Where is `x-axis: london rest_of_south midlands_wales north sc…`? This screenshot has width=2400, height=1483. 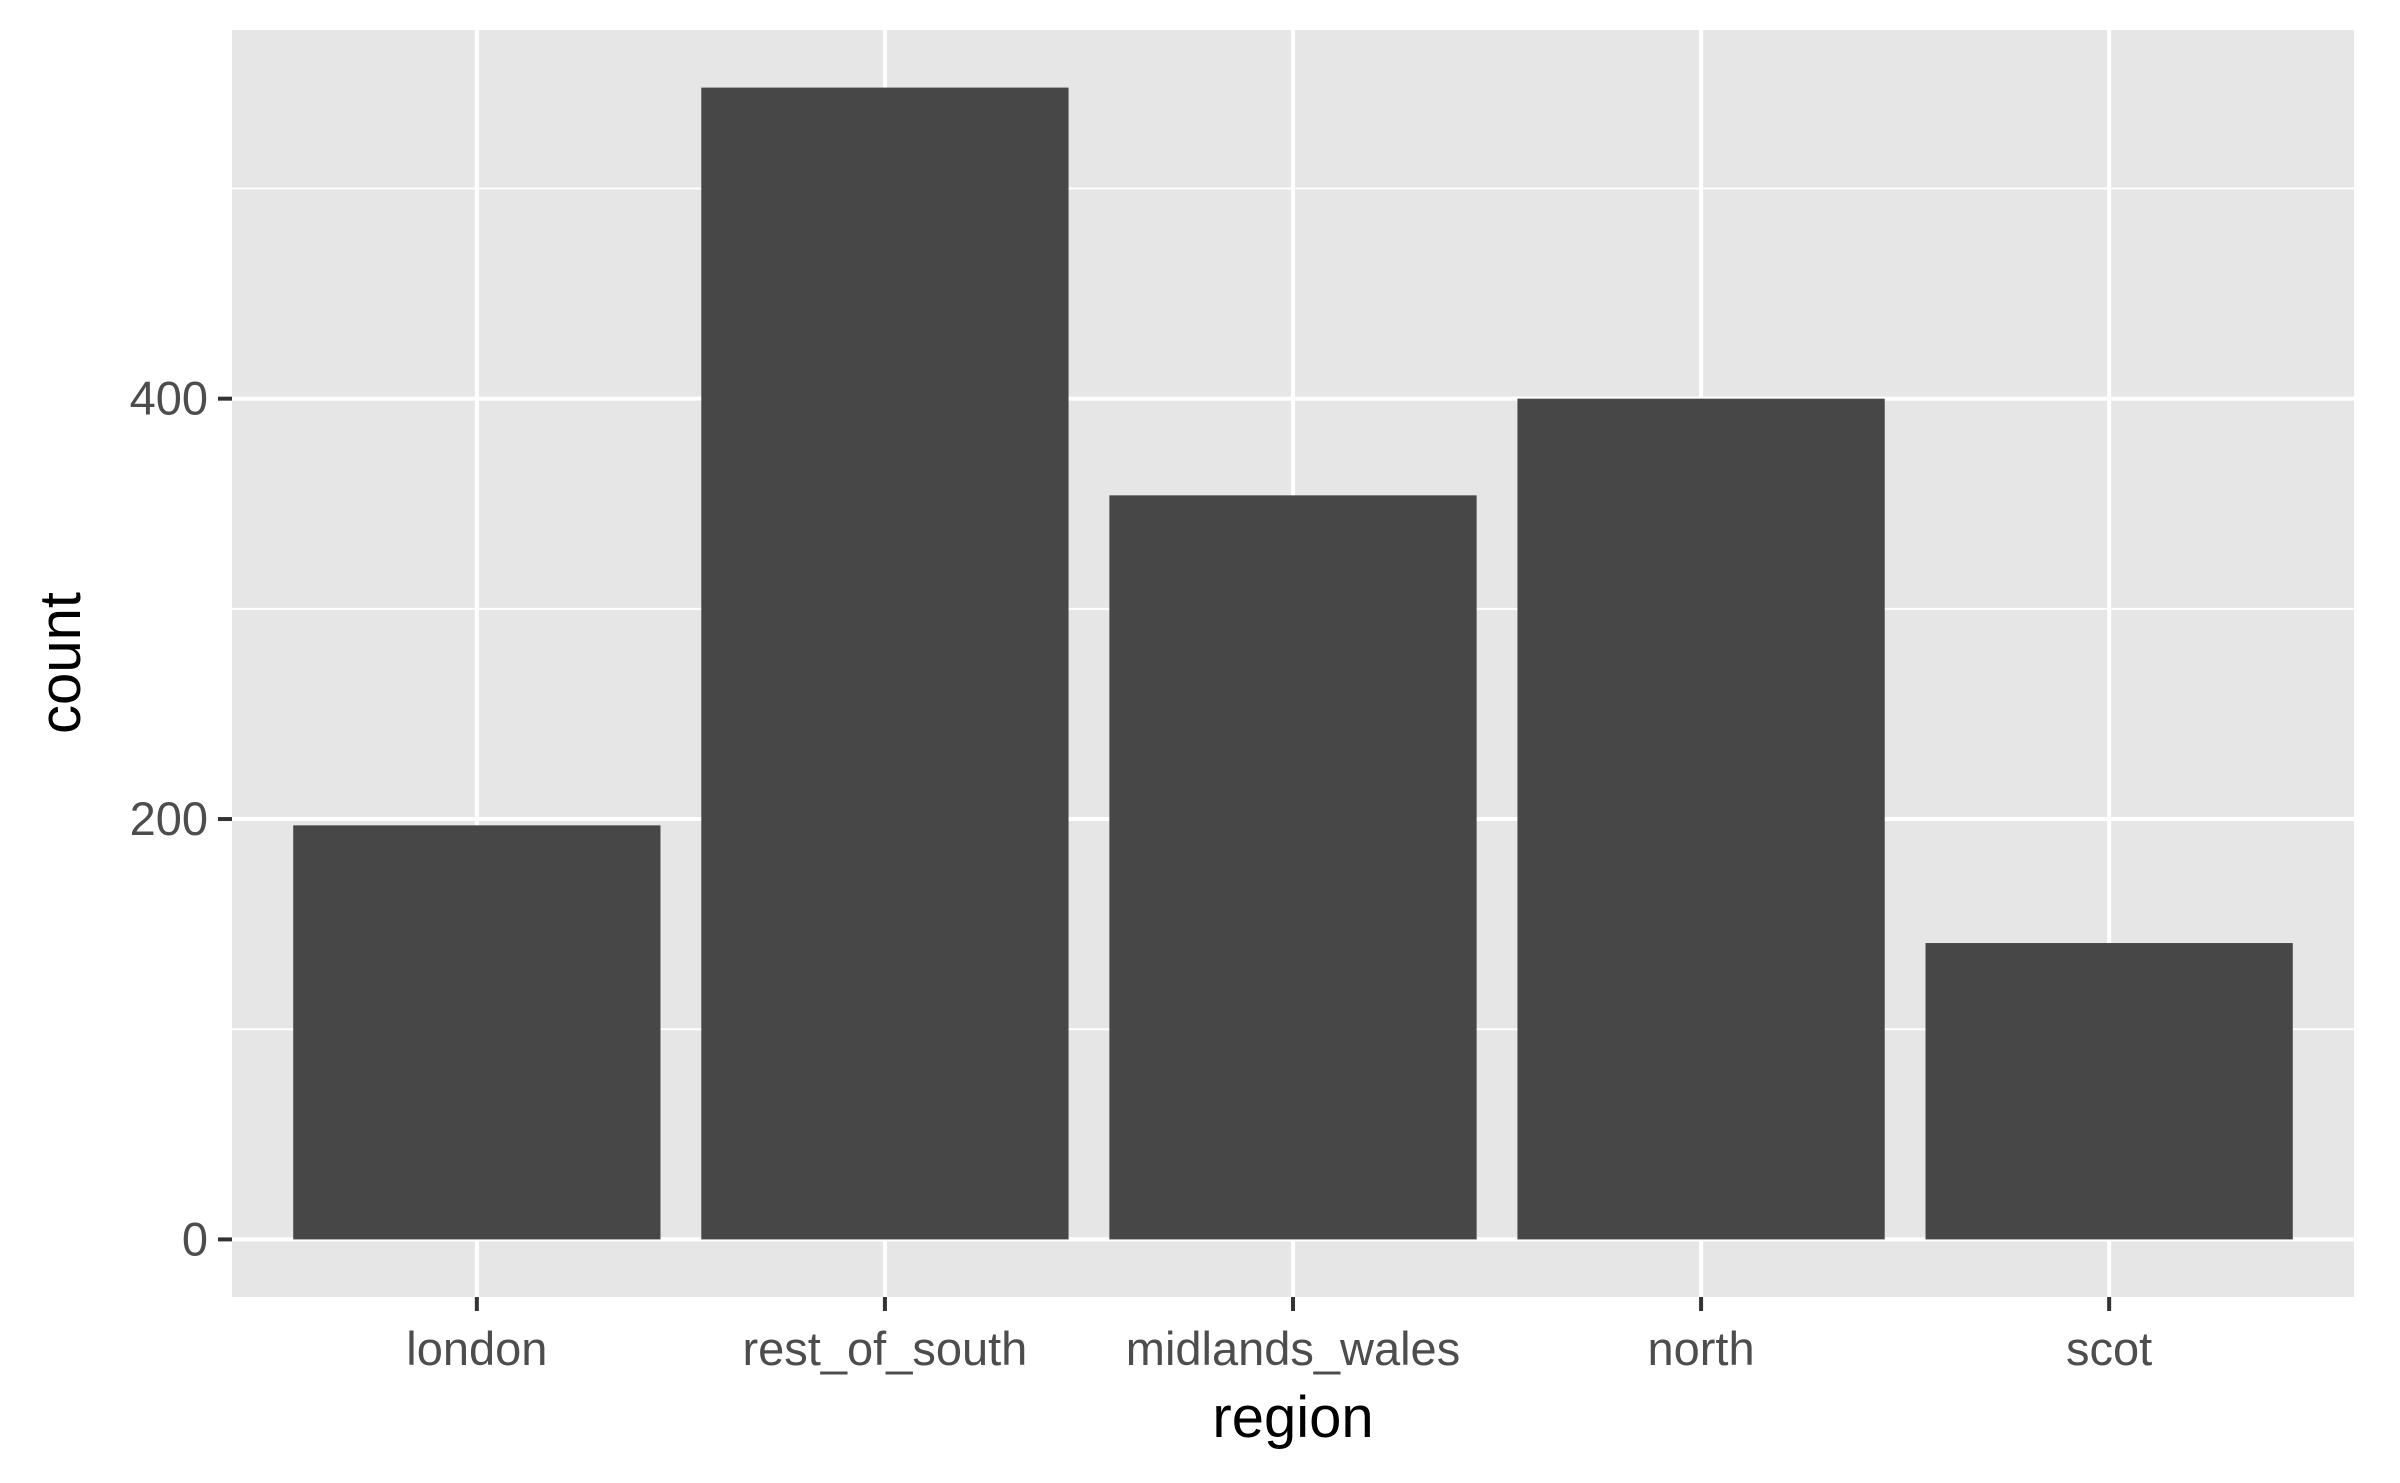
x-axis: london rest_of_south midlands_wales north sc… is located at coordinates (1279, 1336).